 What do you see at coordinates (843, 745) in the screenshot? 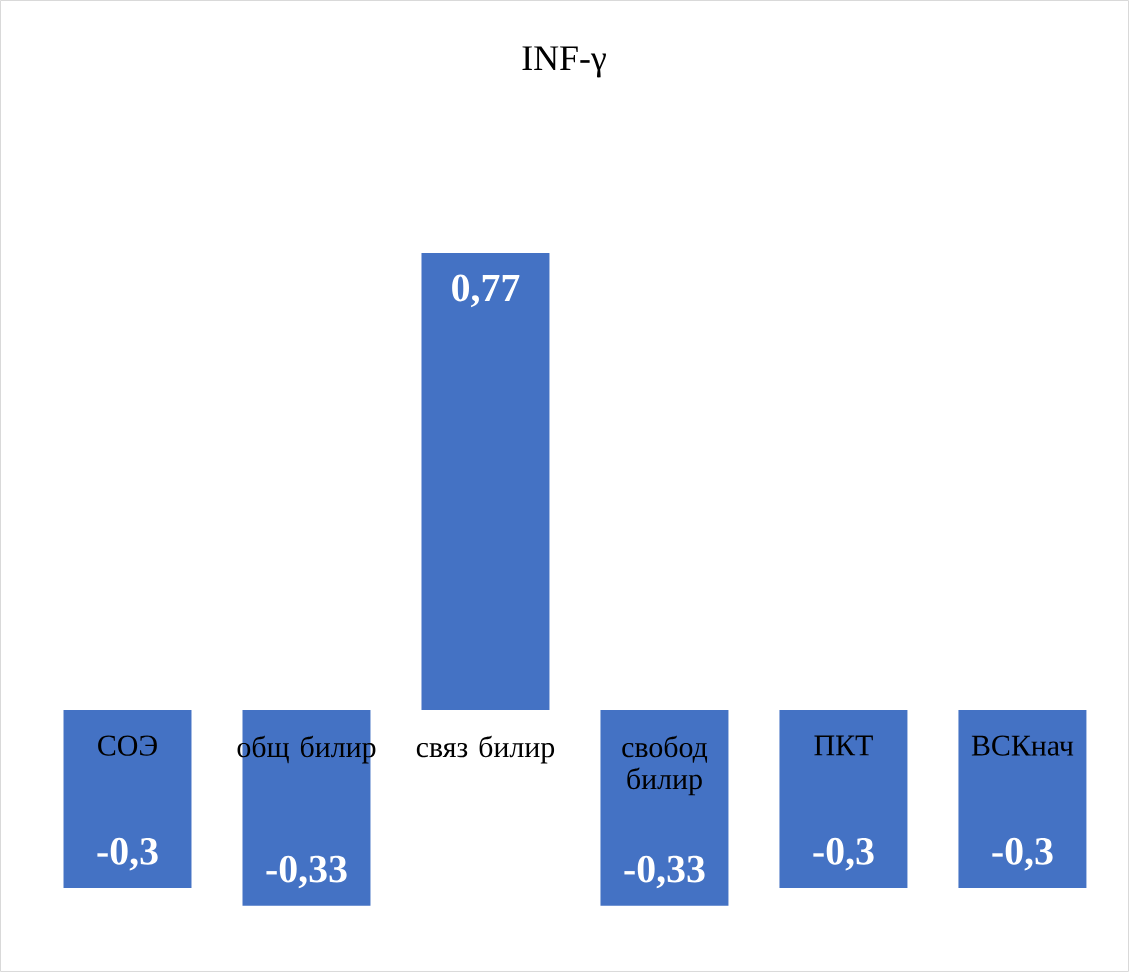
I see `x-tick-label: ПКТ` at bounding box center [843, 745].